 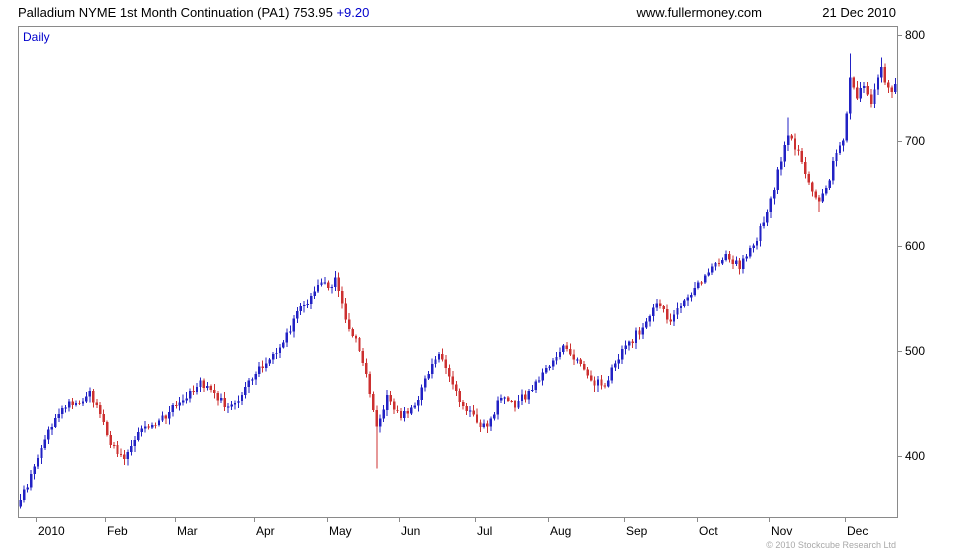 What do you see at coordinates (782, 531) in the screenshot?
I see `x-axis-label: Nov` at bounding box center [782, 531].